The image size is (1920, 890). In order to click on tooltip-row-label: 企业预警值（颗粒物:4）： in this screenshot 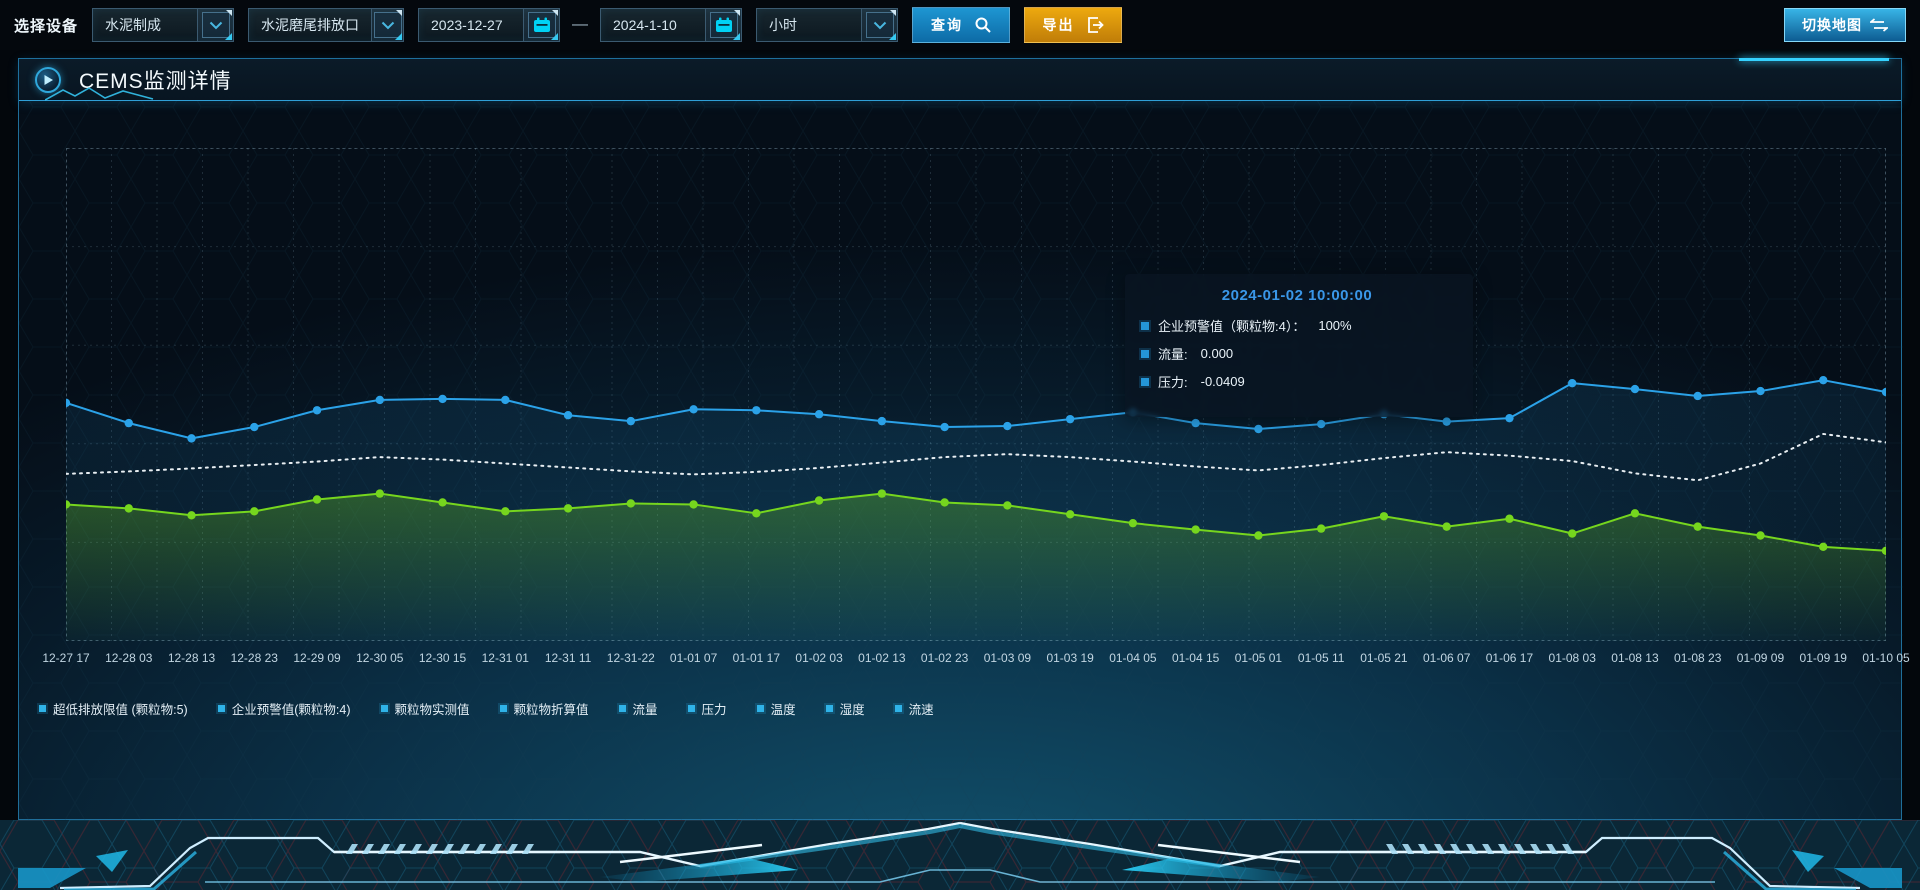, I will do `click(1232, 326)`.